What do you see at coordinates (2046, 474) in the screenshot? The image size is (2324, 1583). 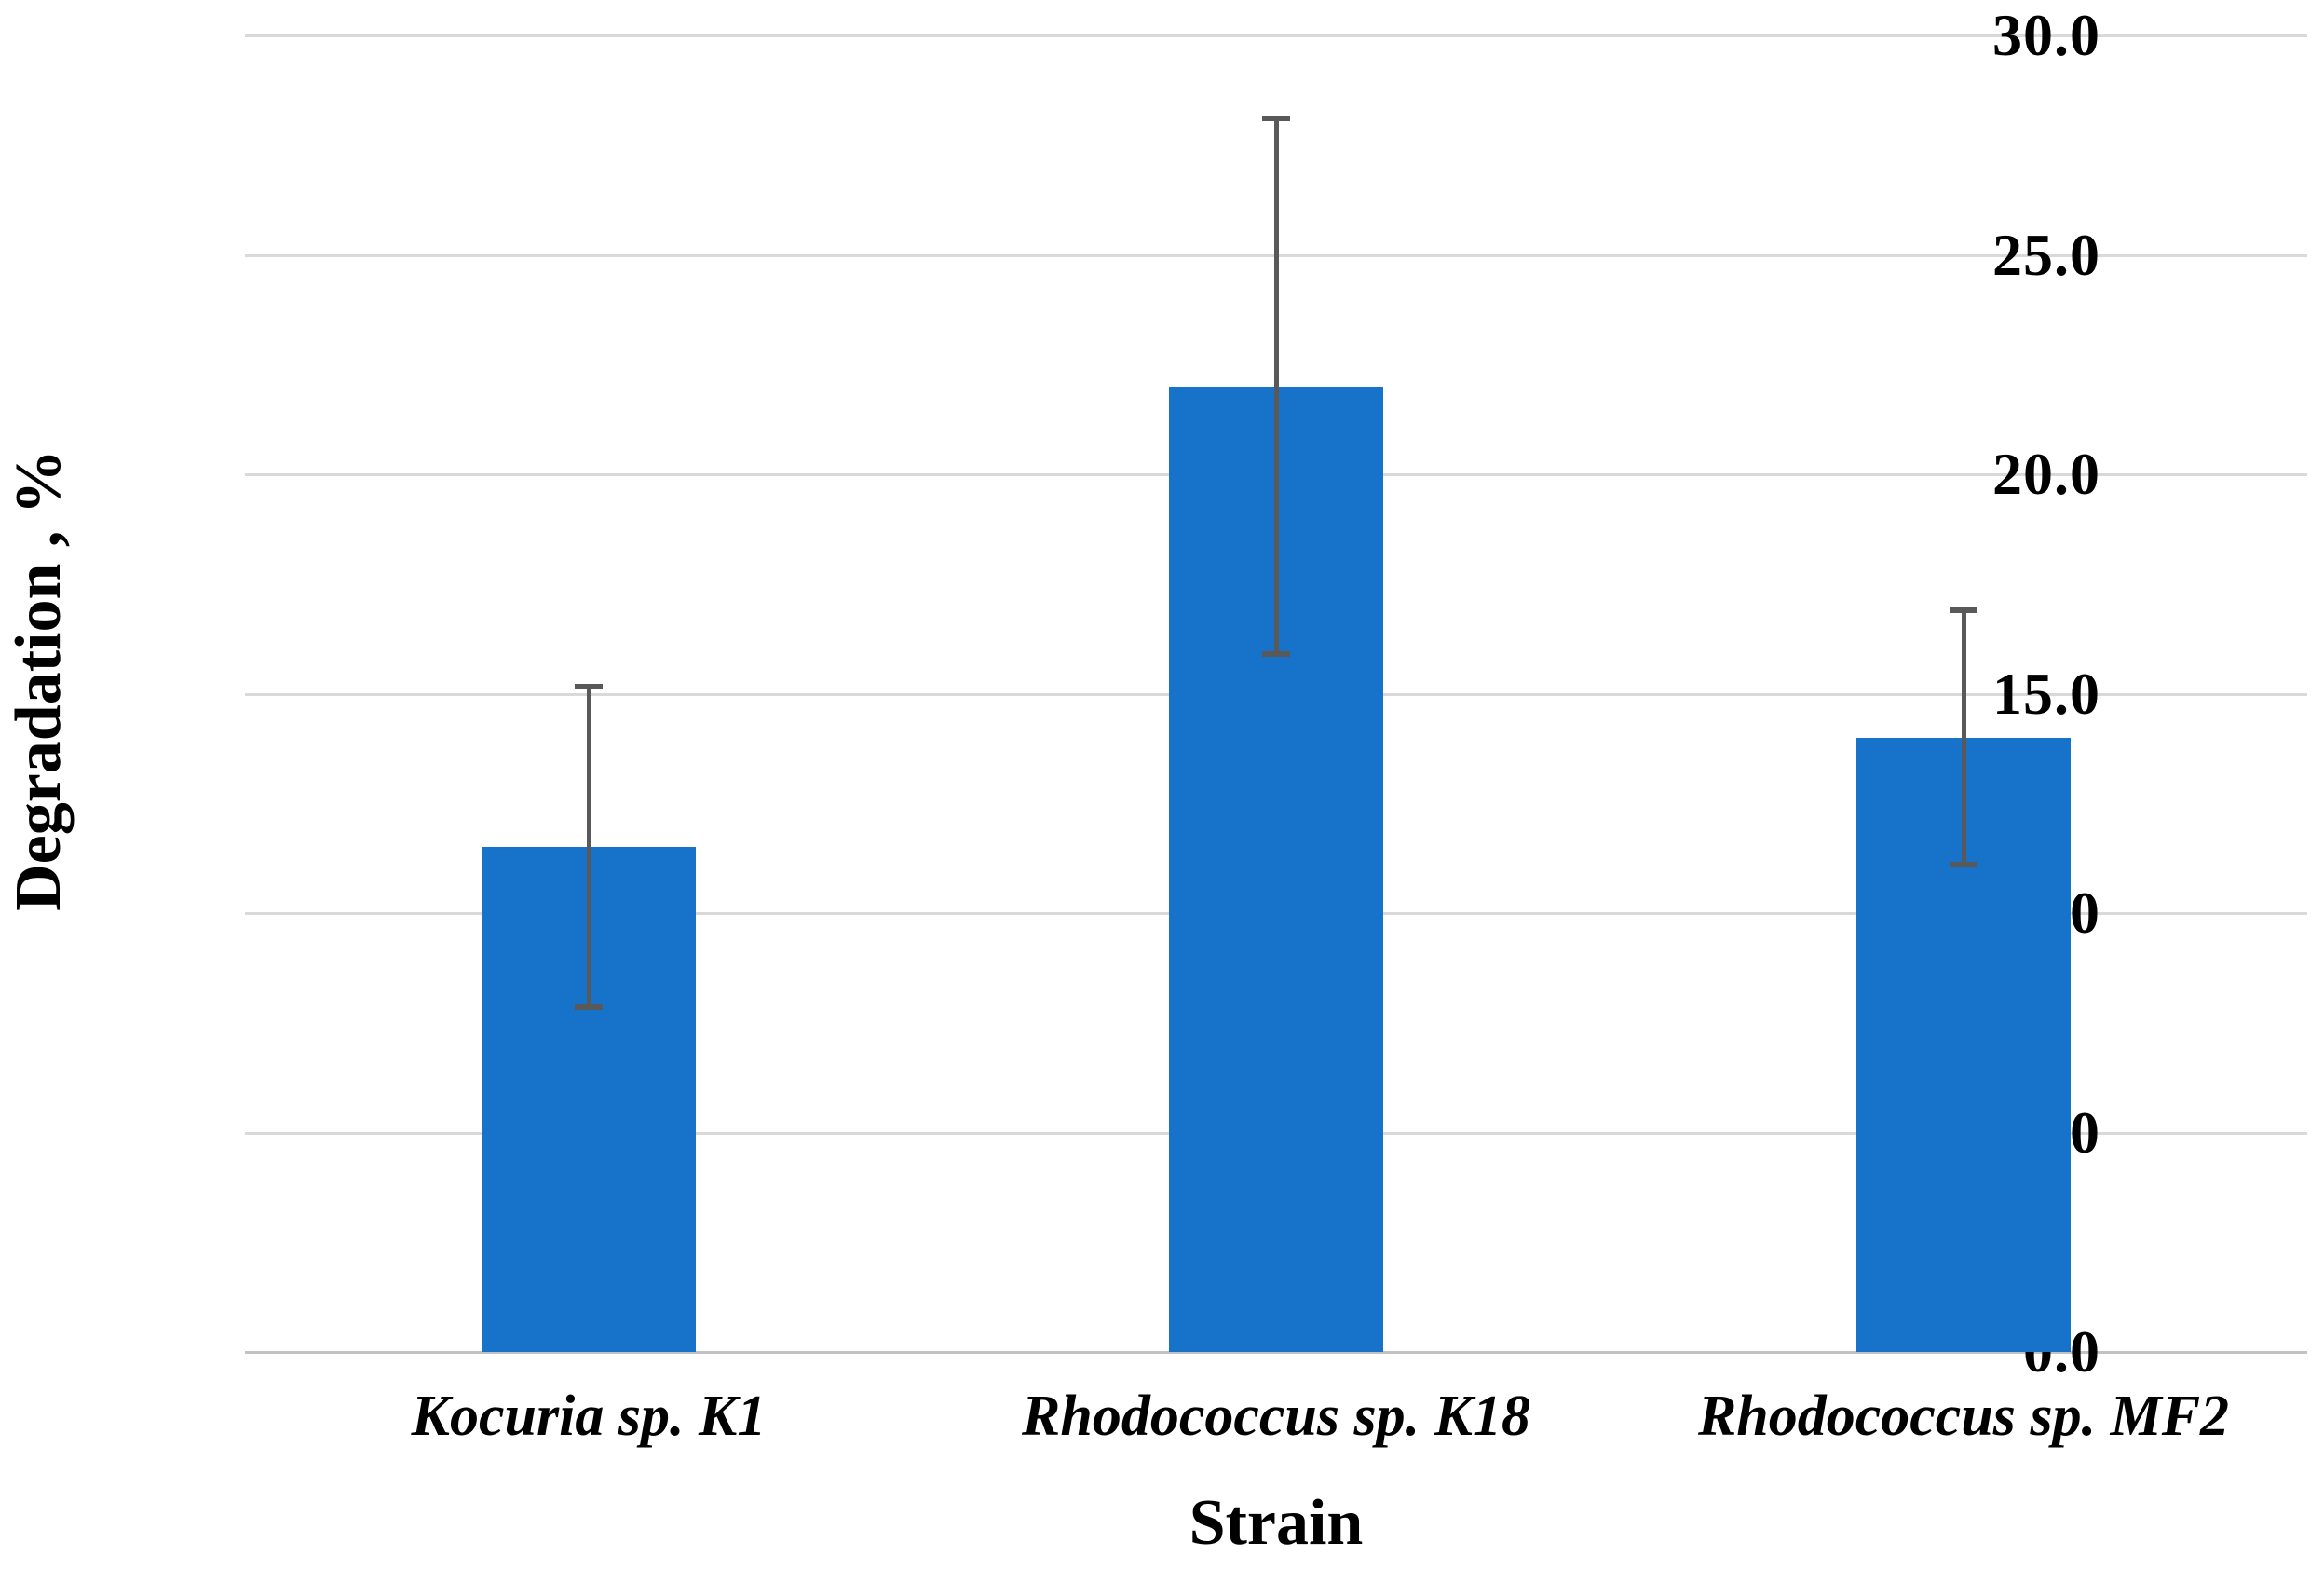 I see `y-tick-label: 20.0` at bounding box center [2046, 474].